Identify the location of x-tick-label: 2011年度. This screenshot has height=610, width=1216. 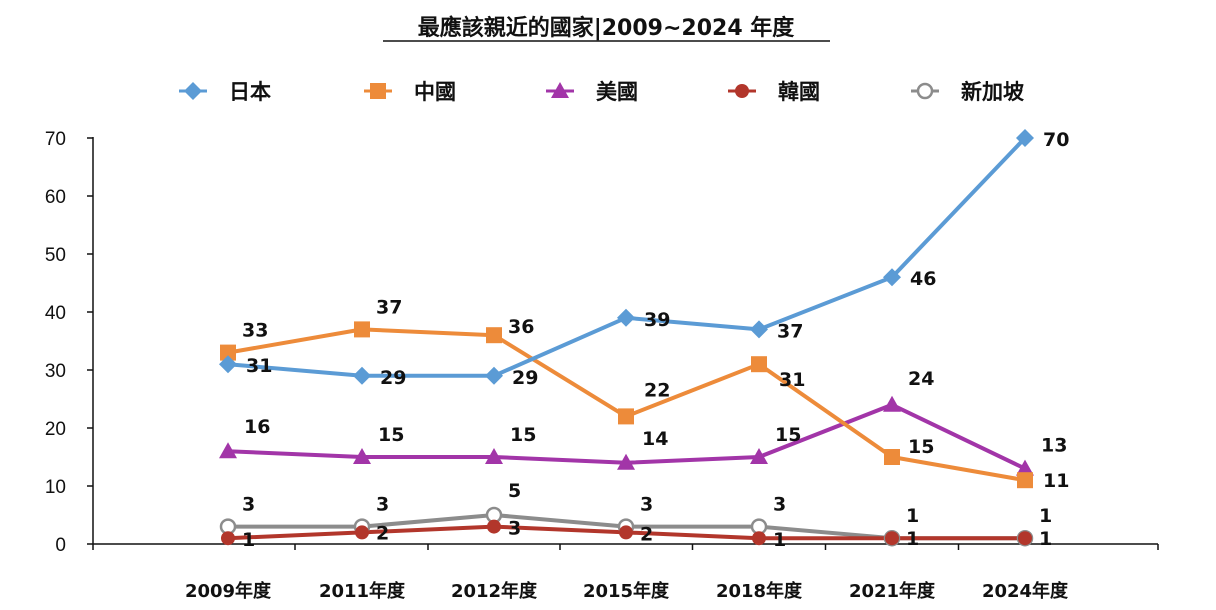
(362, 591).